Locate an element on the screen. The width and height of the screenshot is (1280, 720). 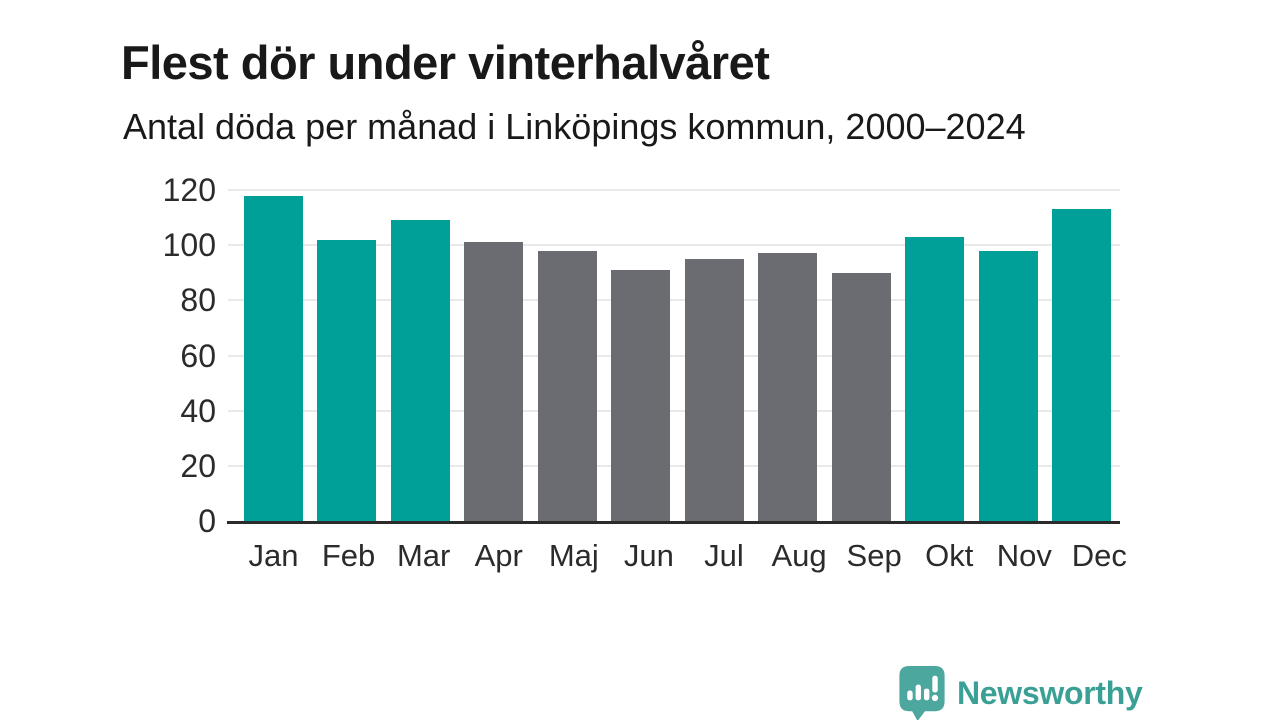
bar-dec is located at coordinates (1081, 365).